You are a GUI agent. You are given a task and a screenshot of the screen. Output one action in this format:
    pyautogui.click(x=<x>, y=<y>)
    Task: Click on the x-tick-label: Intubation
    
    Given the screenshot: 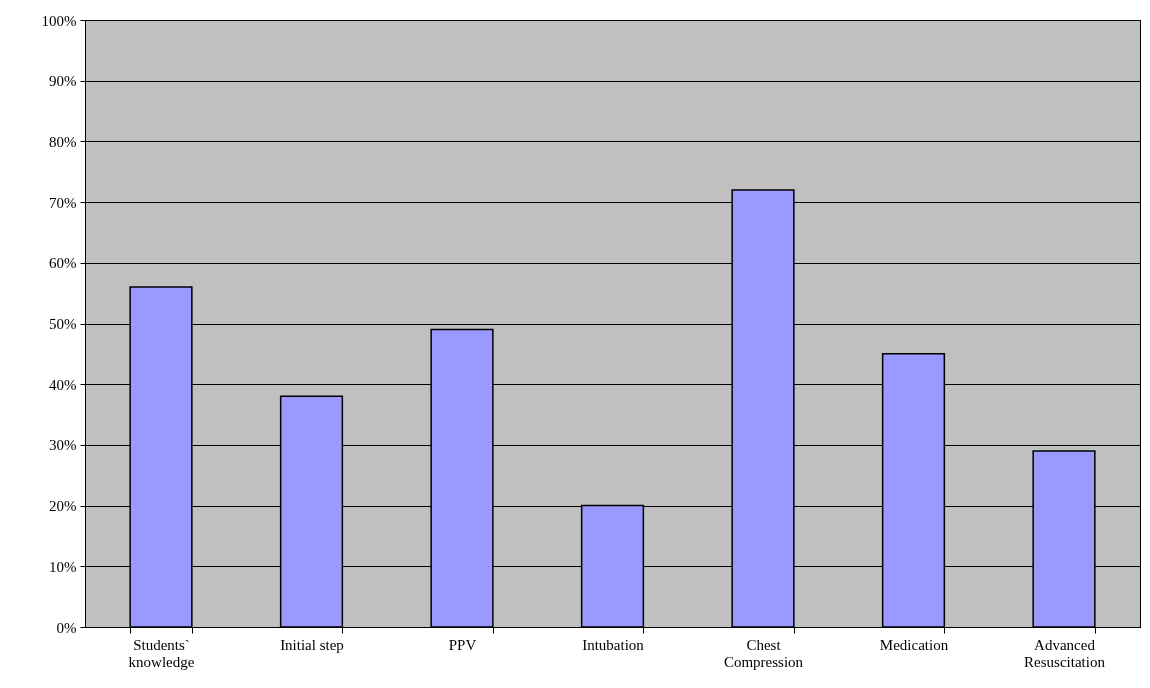 What is the action you would take?
    pyautogui.click(x=613, y=644)
    